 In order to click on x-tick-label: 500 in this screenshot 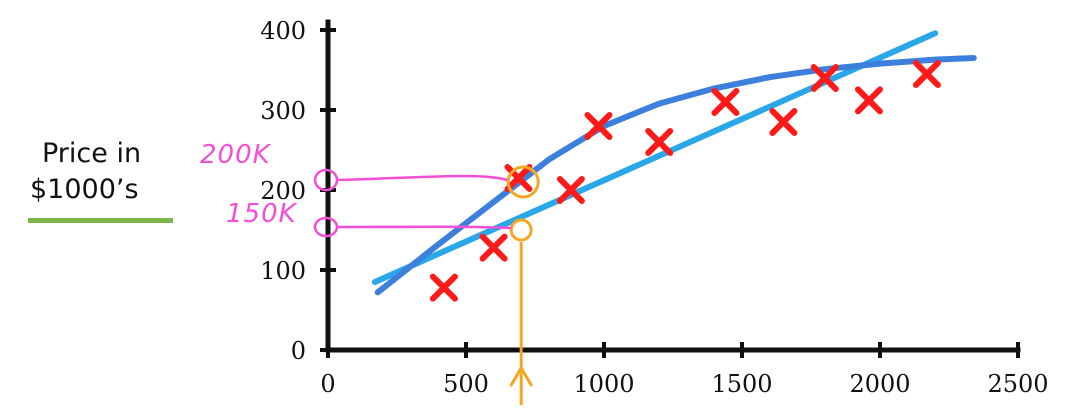, I will do `click(466, 384)`.